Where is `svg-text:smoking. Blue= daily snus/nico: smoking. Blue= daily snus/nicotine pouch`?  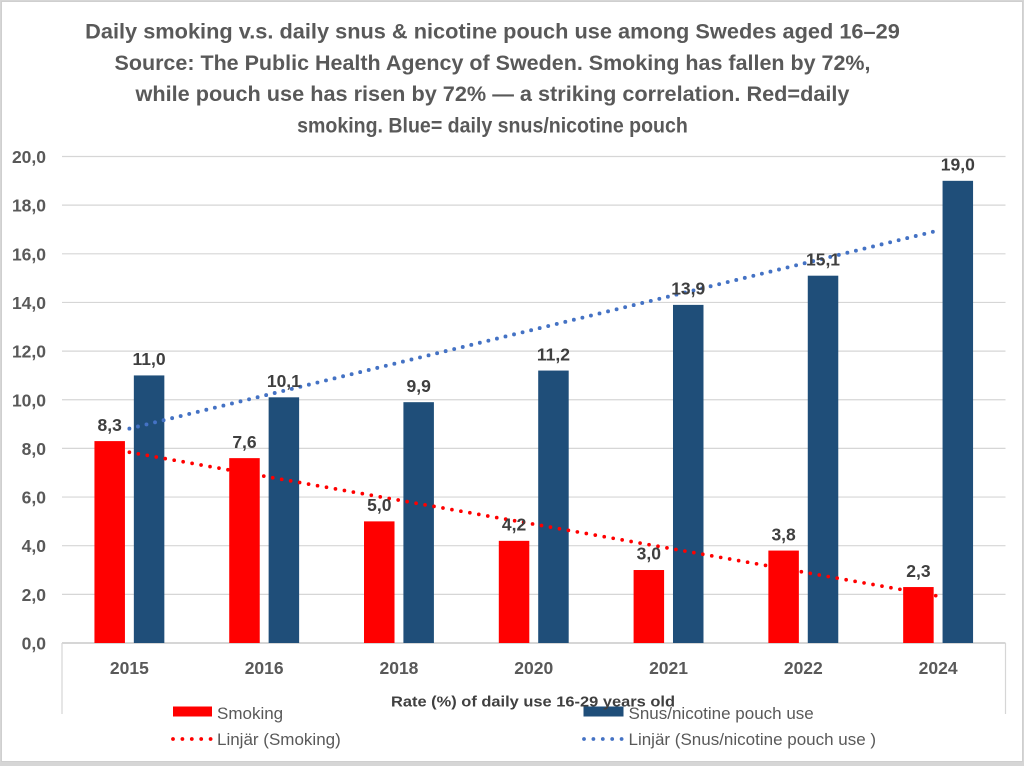
svg-text:smoking. Blue= daily snus/nico: smoking. Blue= daily snus/nicotine pouch is located at coordinates (492, 125).